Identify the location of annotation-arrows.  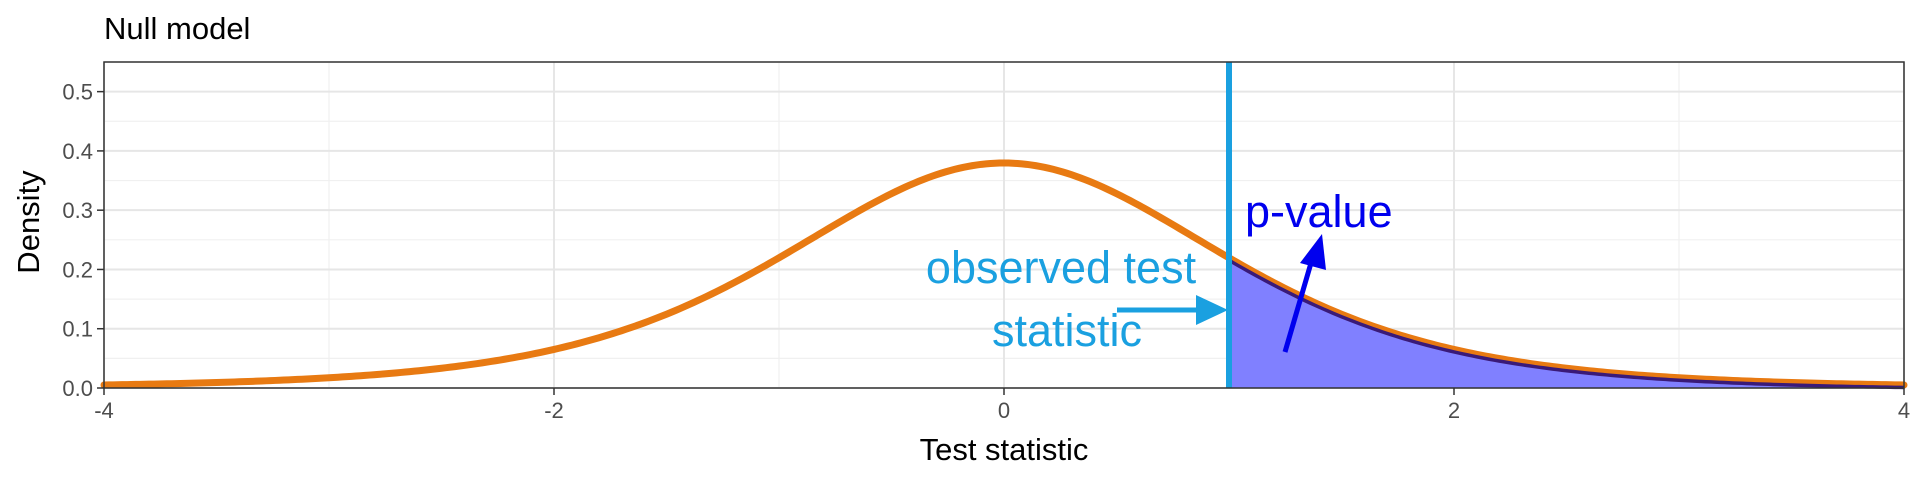
(1221, 293).